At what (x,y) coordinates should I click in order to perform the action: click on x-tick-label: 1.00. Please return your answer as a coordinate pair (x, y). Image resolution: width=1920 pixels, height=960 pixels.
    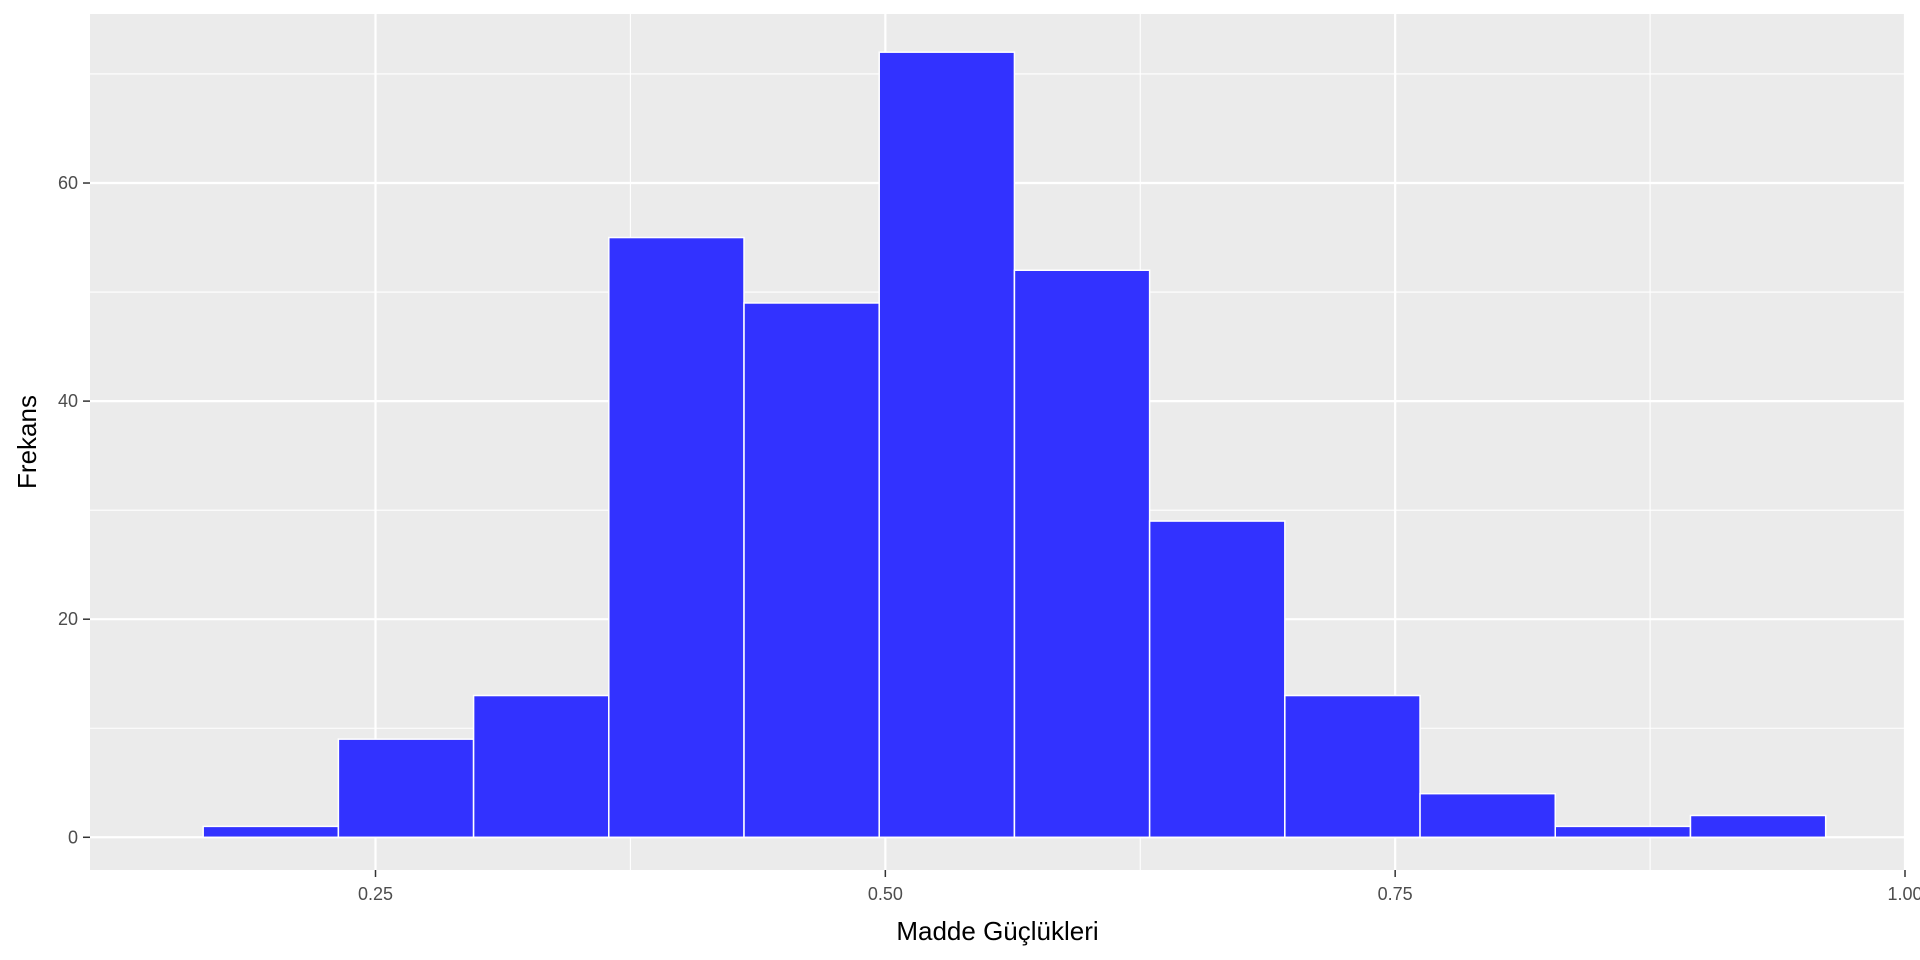
    Looking at the image, I should click on (1903, 894).